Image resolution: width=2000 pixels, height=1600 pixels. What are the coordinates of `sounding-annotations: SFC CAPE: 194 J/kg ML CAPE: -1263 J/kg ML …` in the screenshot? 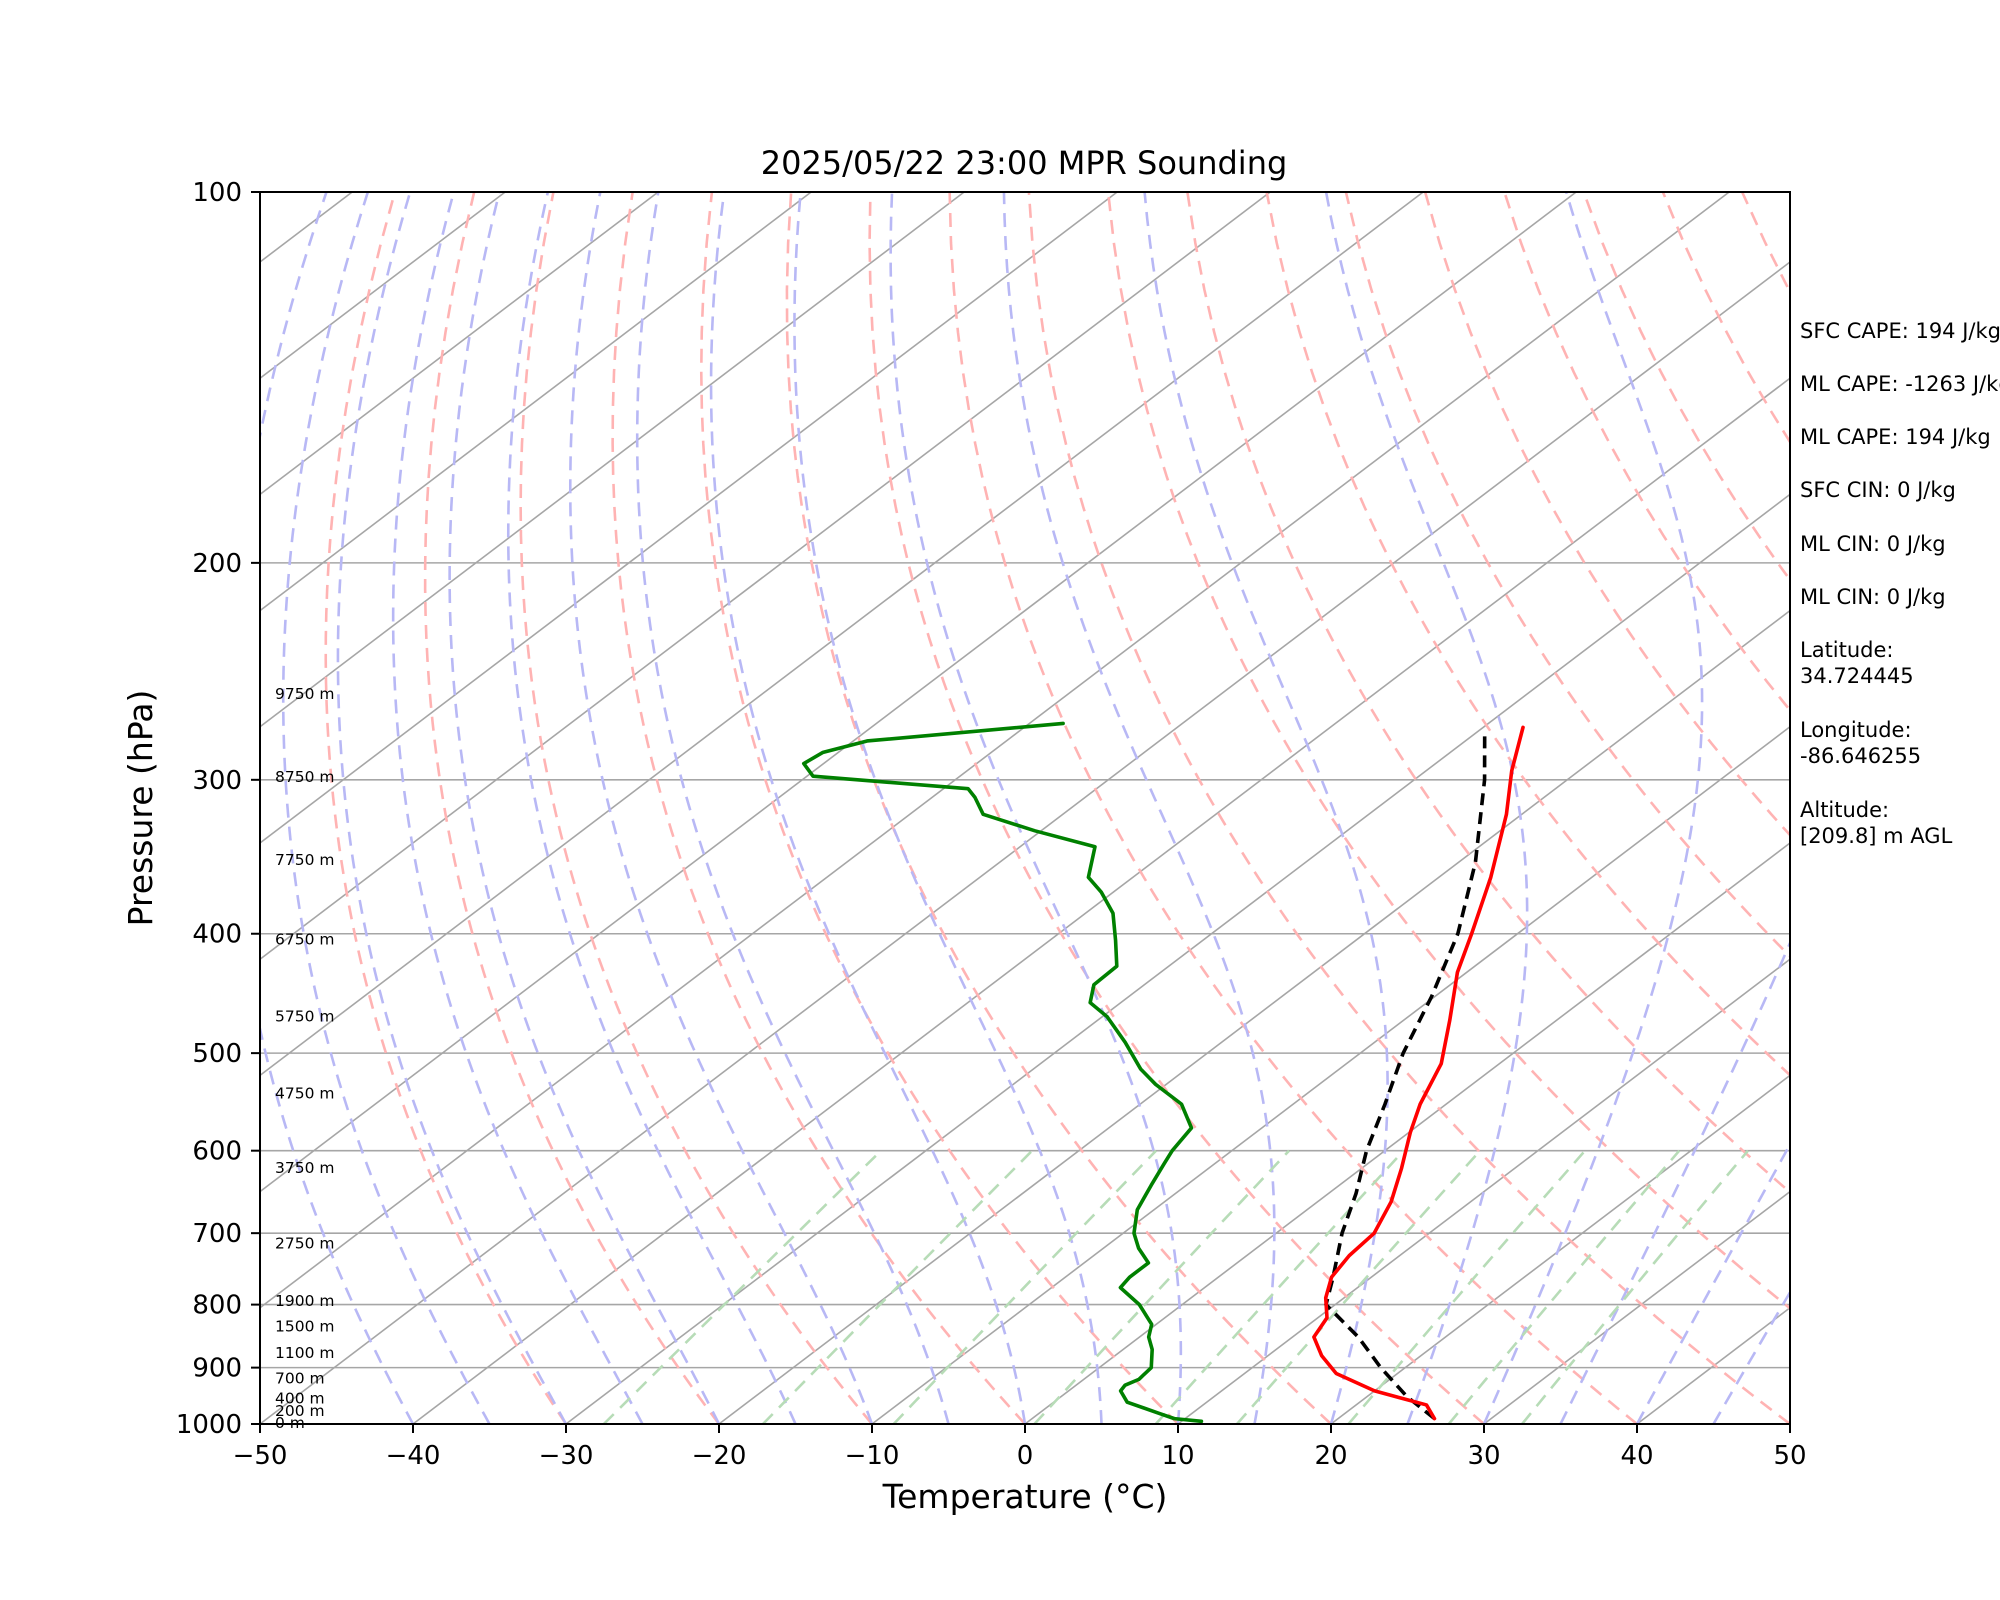 It's located at (1900, 583).